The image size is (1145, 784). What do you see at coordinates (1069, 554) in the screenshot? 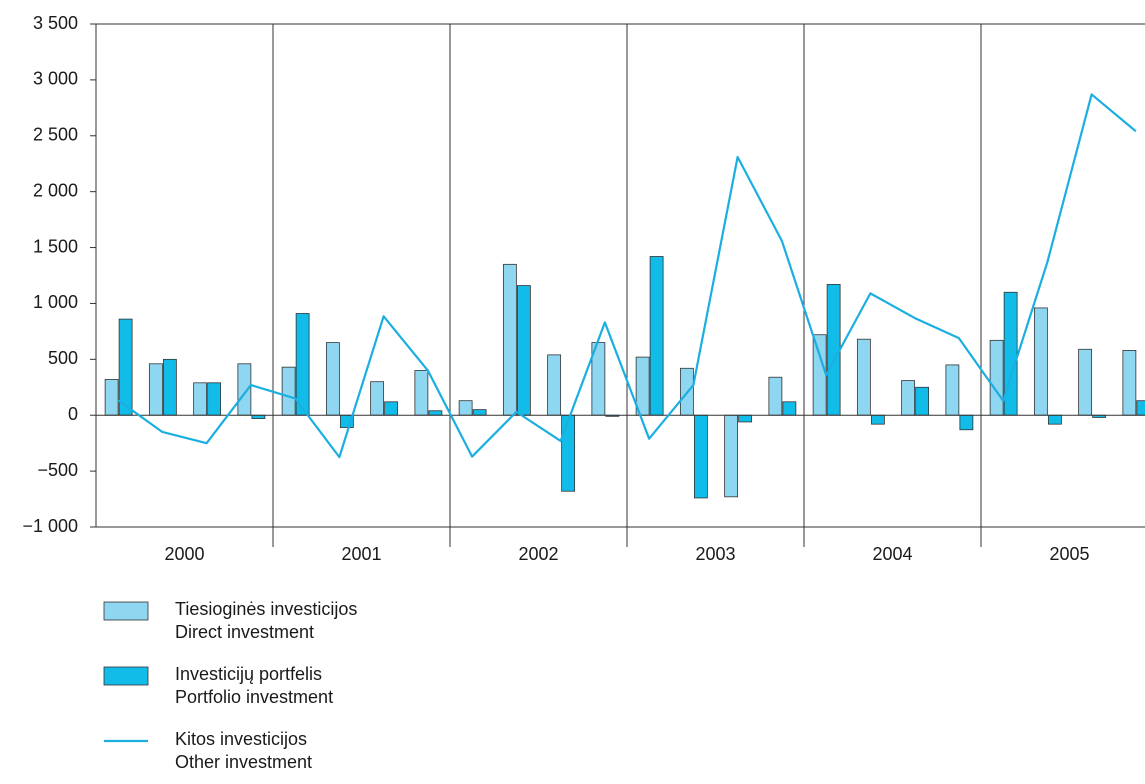
I see `x-group-label: 2005` at bounding box center [1069, 554].